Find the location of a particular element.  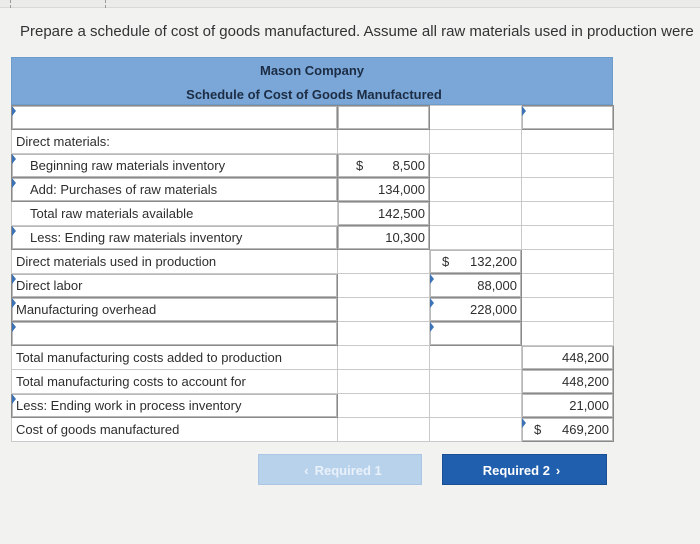

amount-input-dm-used: $132,200 is located at coordinates (475, 261).